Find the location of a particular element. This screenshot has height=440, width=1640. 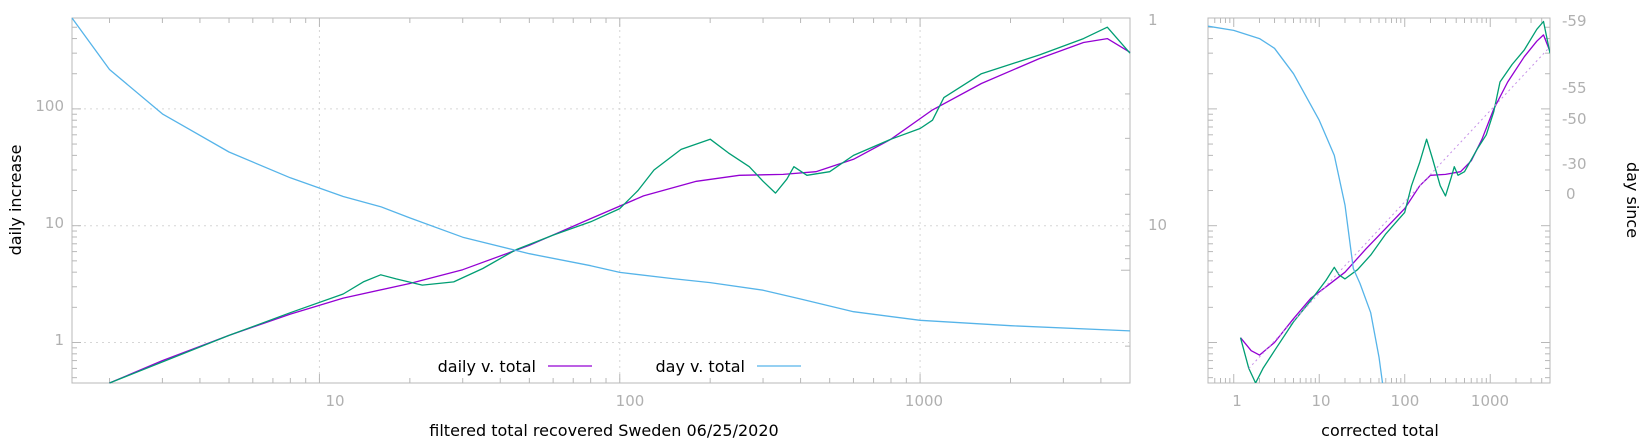

side-y-axis-label: day since is located at coordinates (1631, 200).